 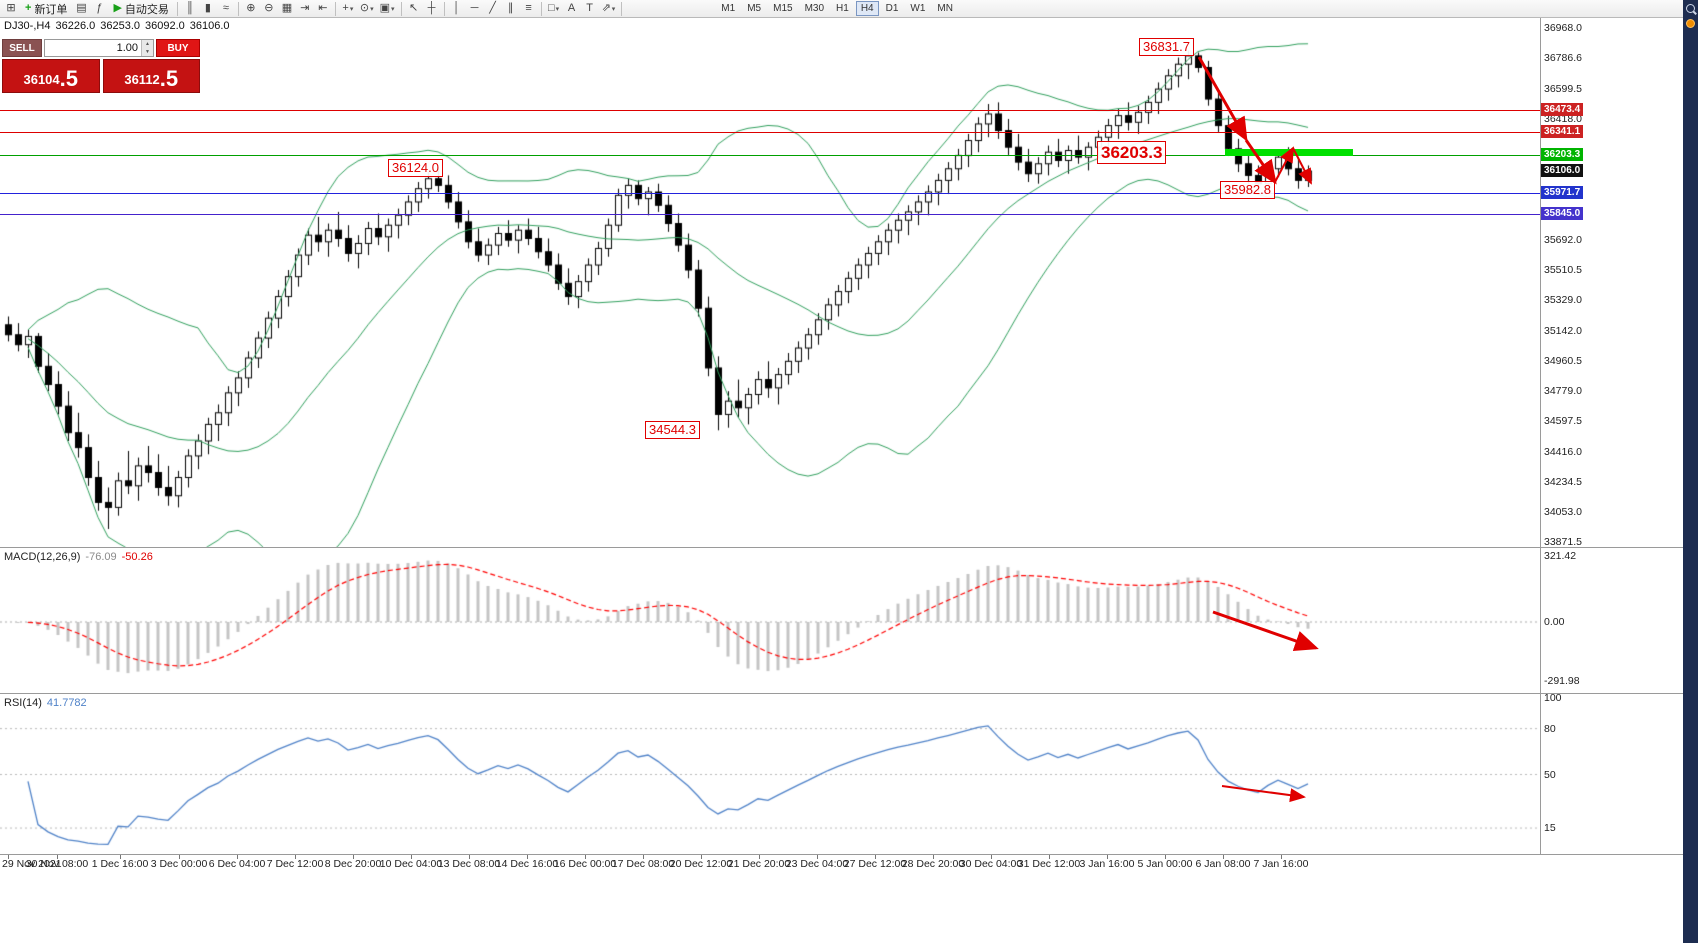 What do you see at coordinates (529, 9) in the screenshot?
I see `fibonacci-icon: ≡` at bounding box center [529, 9].